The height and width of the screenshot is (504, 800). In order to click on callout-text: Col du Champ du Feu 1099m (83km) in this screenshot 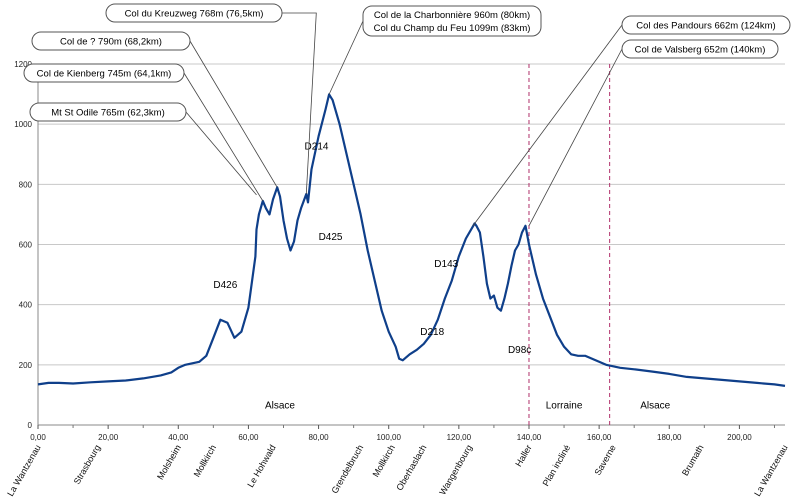, I will do `click(452, 28)`.